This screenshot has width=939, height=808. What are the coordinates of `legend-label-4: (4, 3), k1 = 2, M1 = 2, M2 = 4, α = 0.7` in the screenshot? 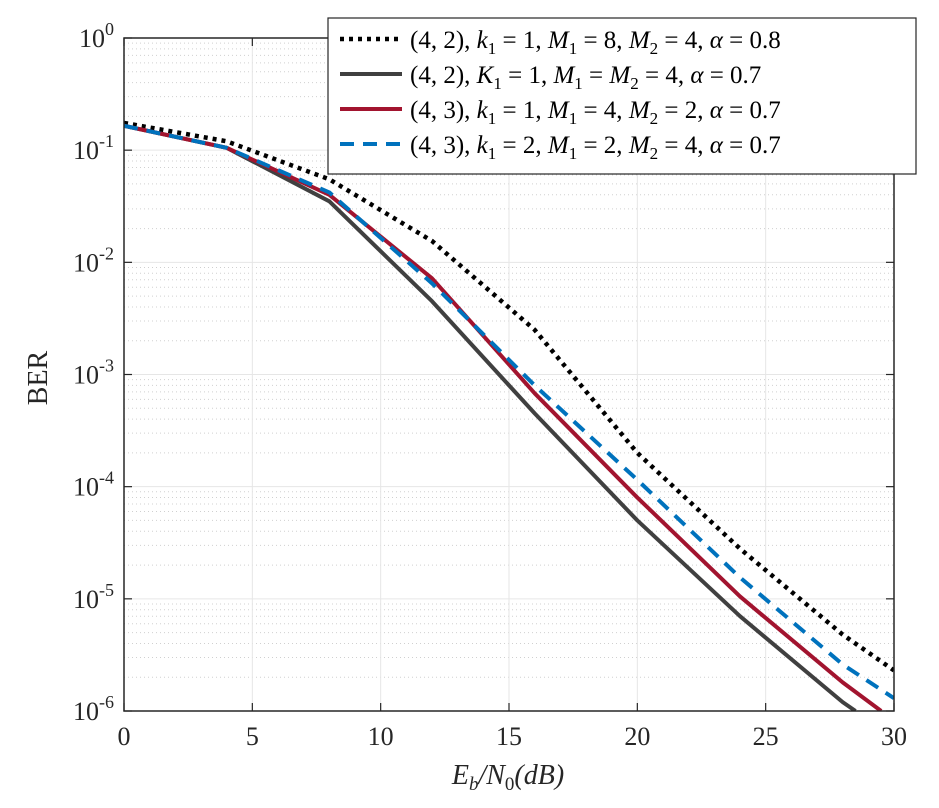 It's located at (595, 147).